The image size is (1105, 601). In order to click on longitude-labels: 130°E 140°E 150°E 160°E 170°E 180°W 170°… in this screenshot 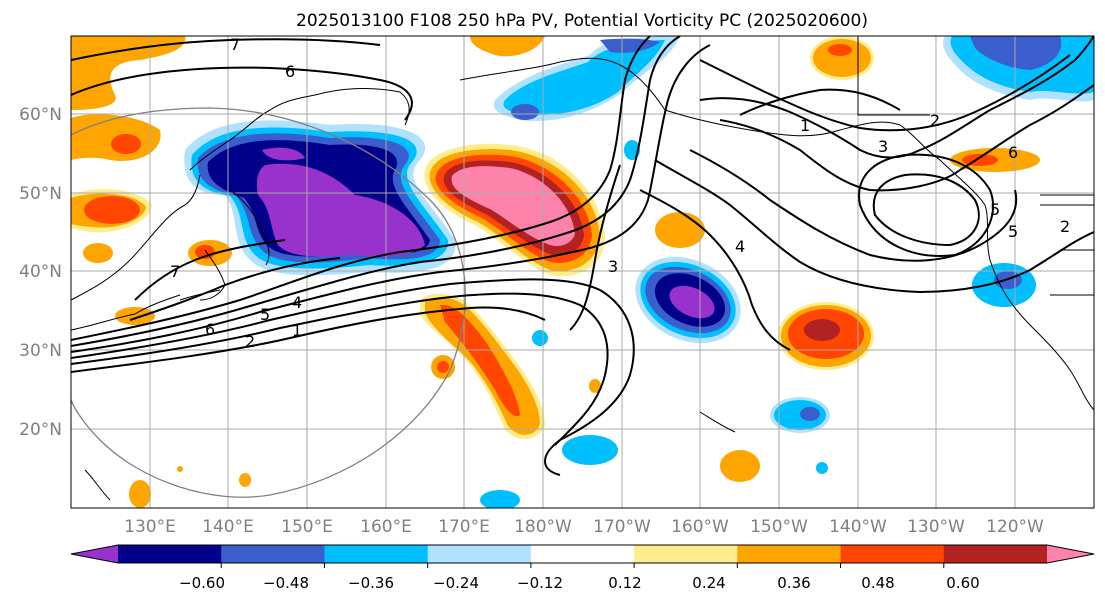, I will do `click(584, 527)`.